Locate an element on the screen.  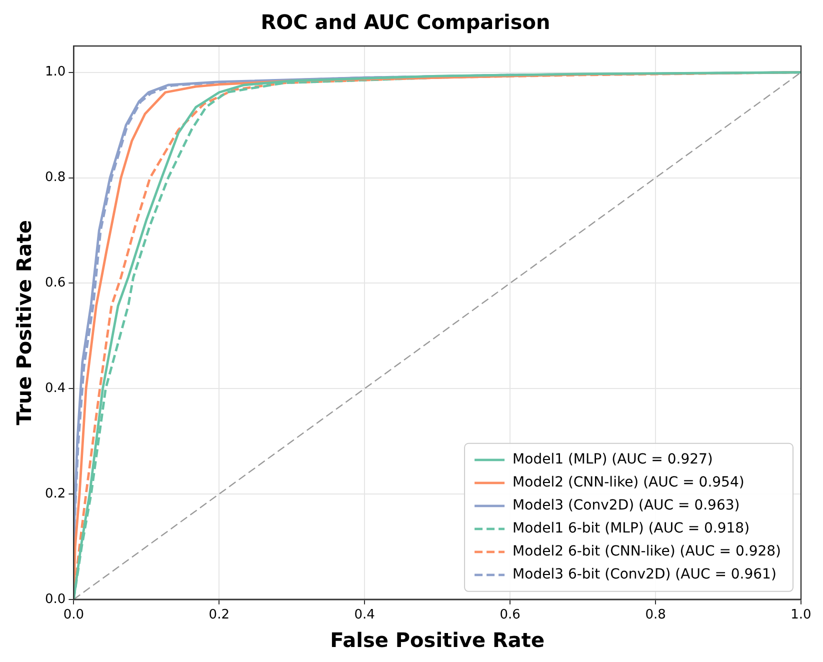
x-tick-label: 0.6 is located at coordinates (510, 615).